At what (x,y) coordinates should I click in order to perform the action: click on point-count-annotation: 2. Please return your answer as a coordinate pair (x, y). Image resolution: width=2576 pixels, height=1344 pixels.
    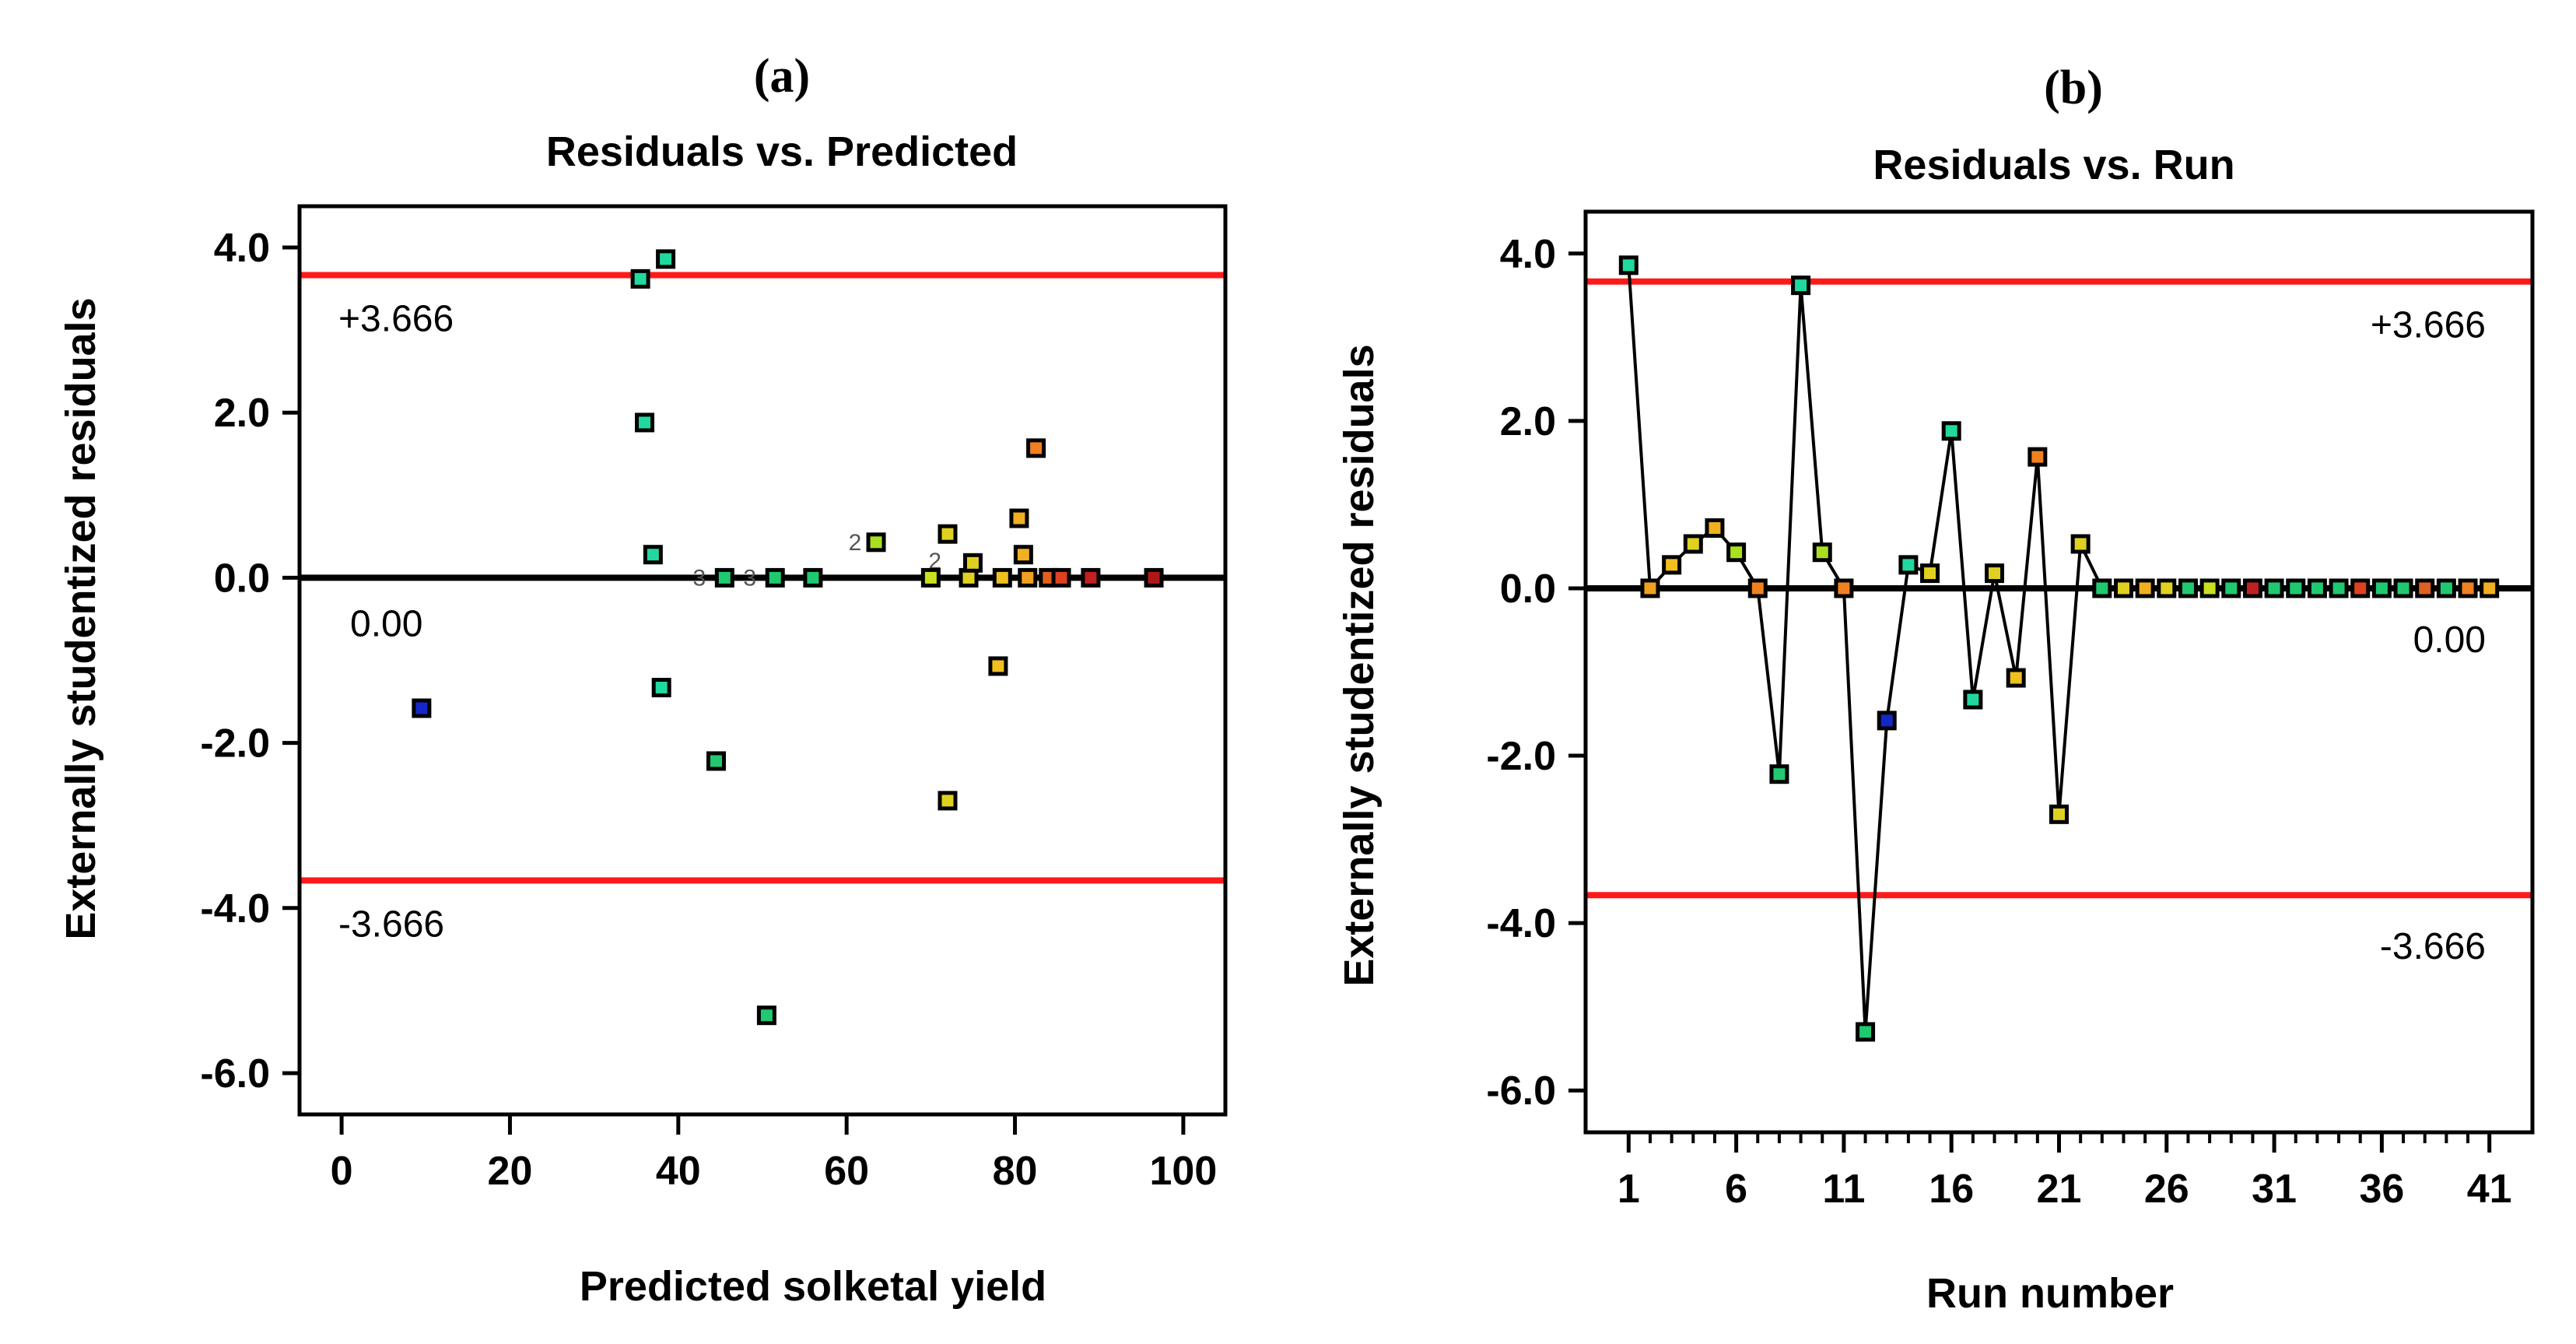
    Looking at the image, I should click on (855, 543).